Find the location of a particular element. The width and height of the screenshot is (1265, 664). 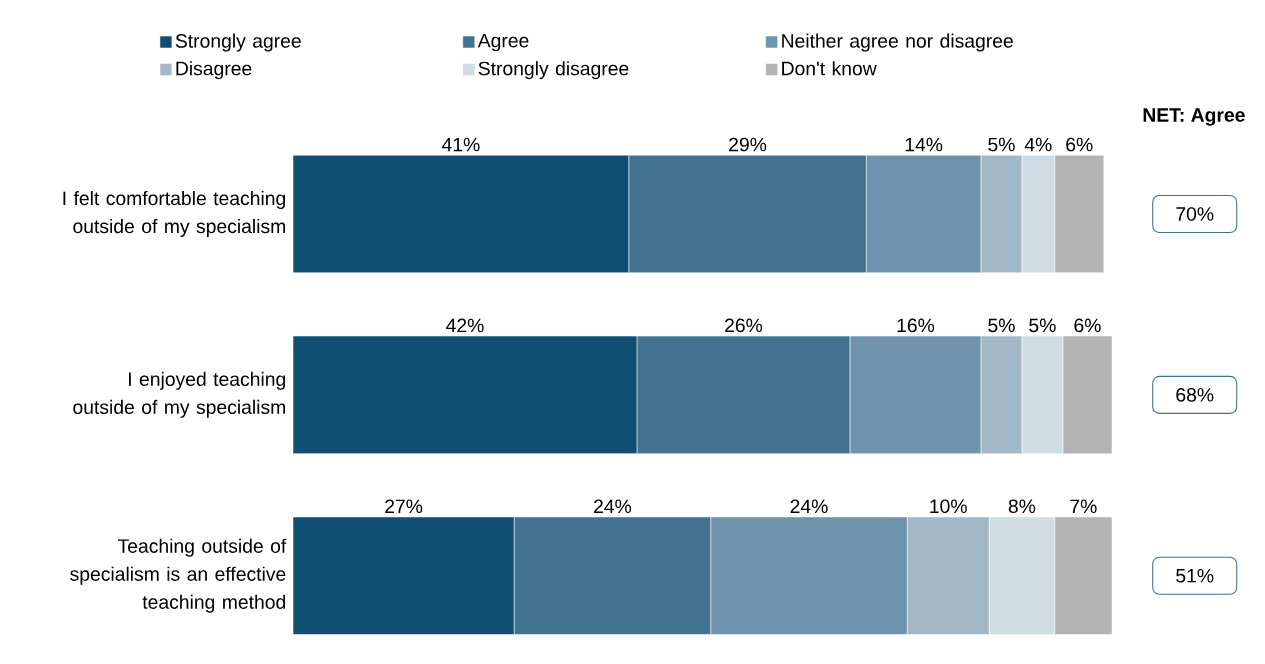

data-label: 14% is located at coordinates (924, 144).